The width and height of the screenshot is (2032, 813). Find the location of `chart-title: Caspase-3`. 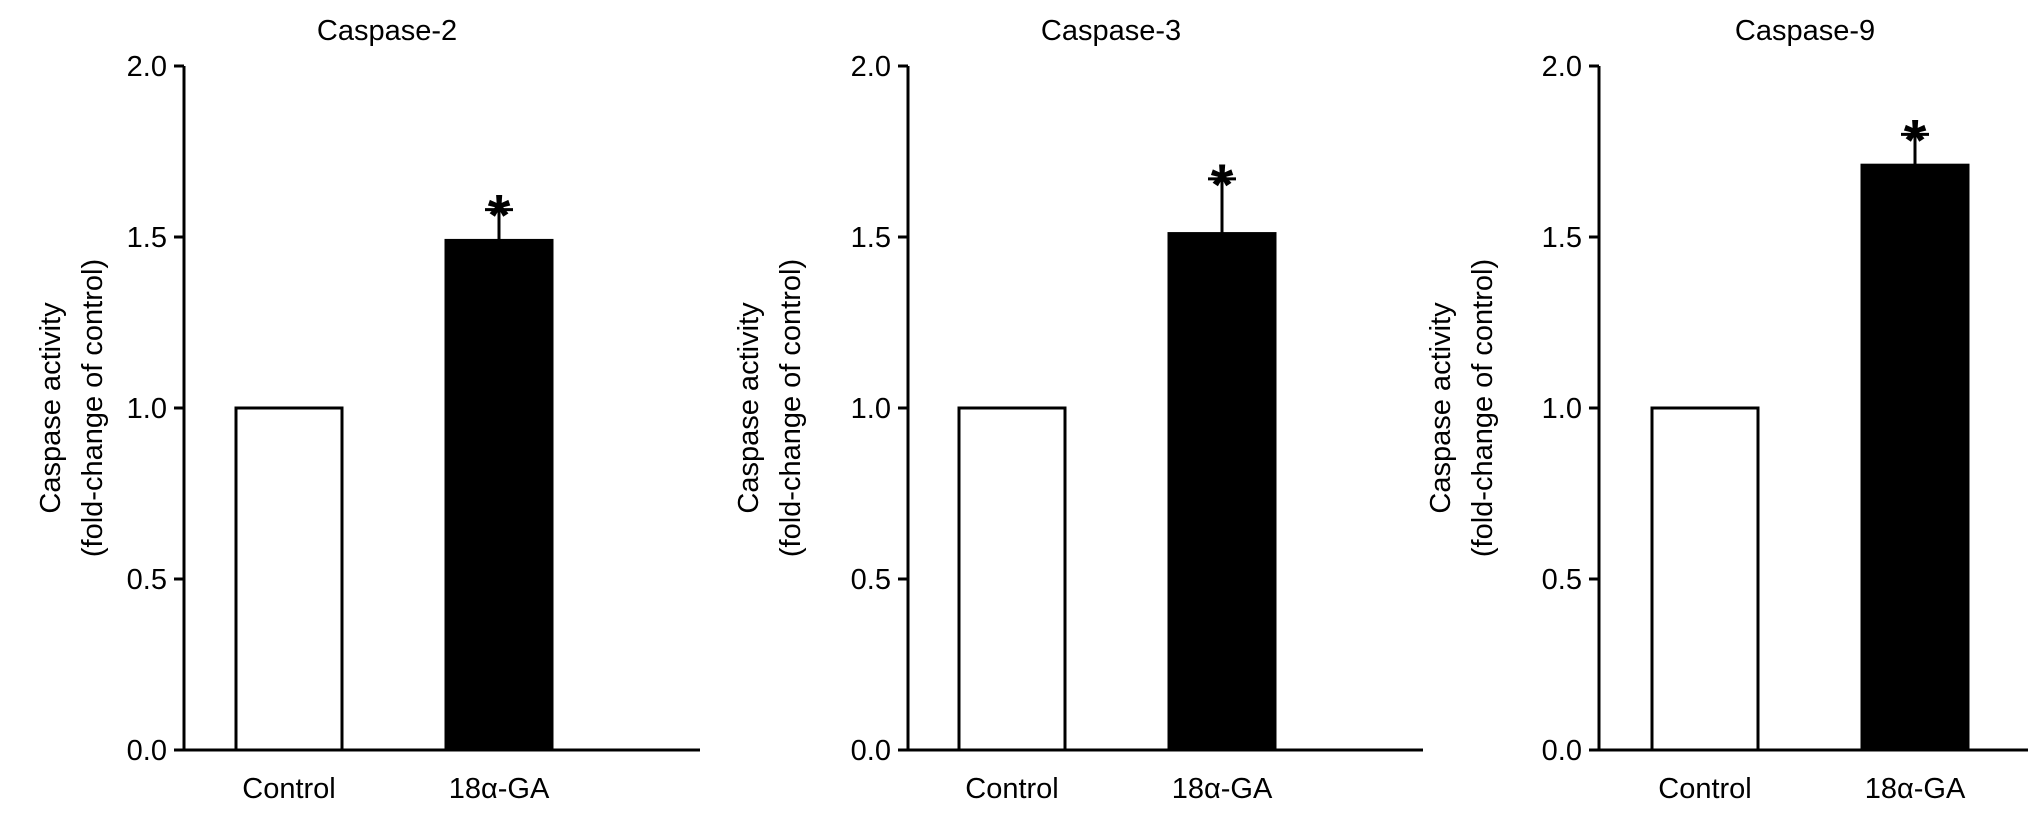

chart-title: Caspase-3 is located at coordinates (1111, 31).